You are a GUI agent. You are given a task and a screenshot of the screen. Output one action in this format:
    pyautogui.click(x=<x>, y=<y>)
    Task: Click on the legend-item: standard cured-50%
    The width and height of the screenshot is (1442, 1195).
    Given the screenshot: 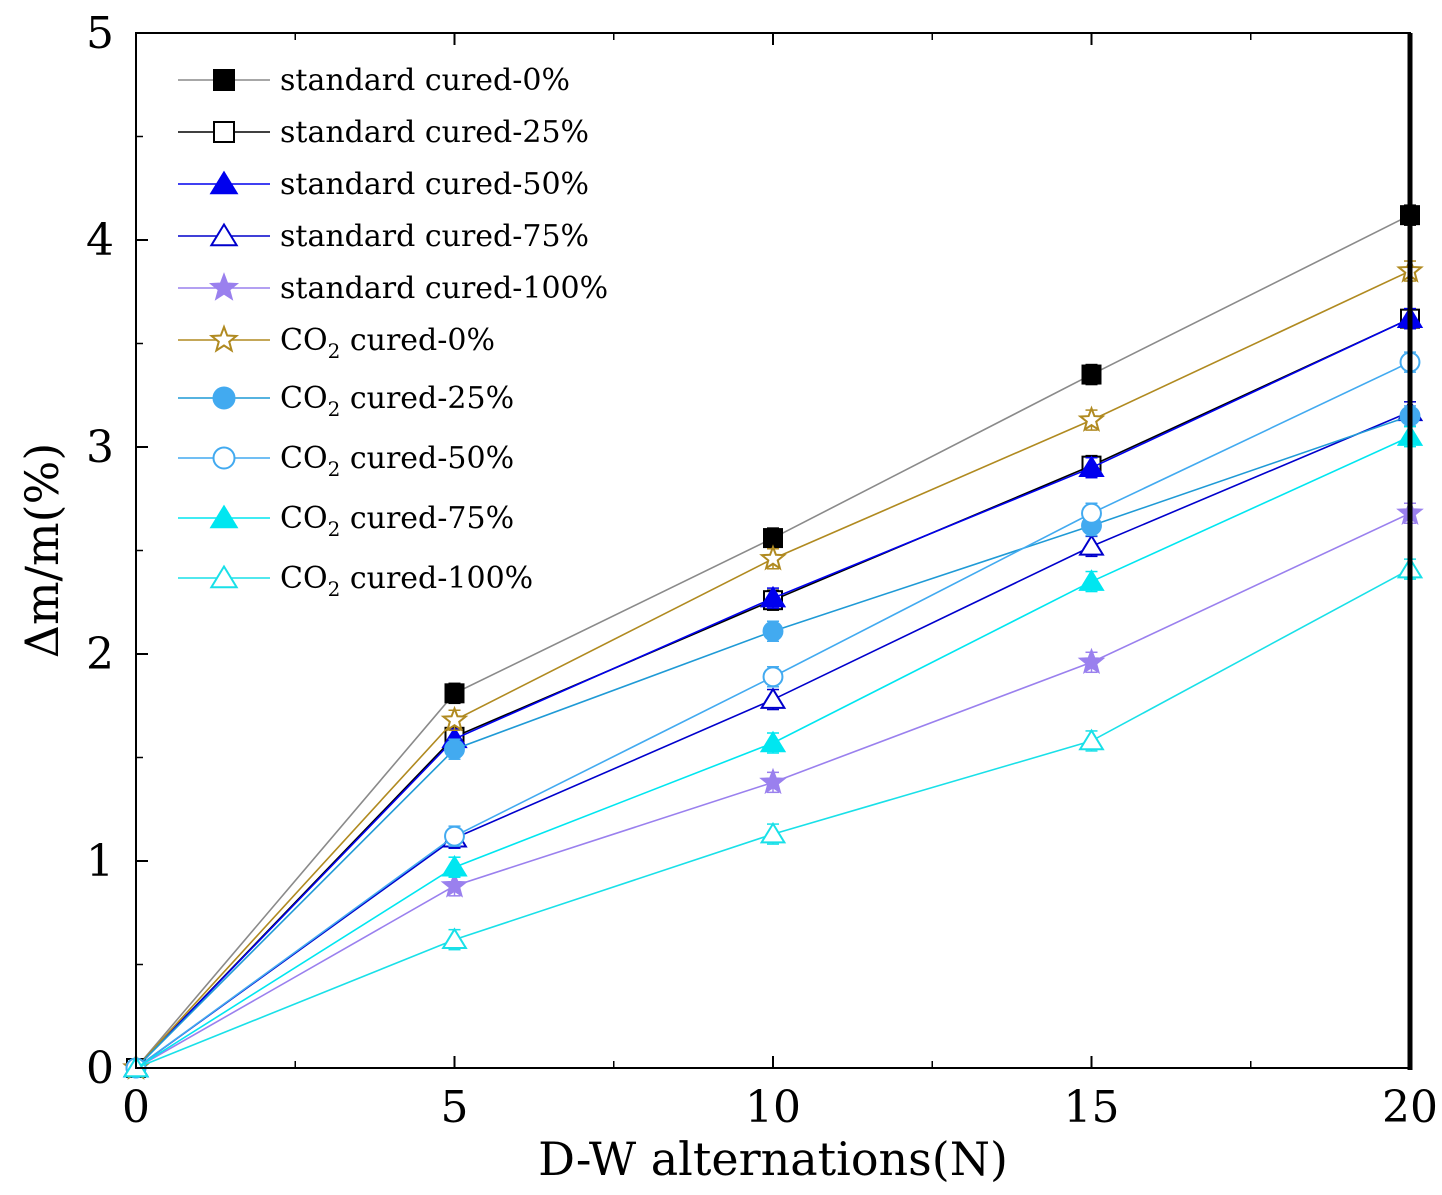 What is the action you would take?
    pyautogui.click(x=383, y=184)
    